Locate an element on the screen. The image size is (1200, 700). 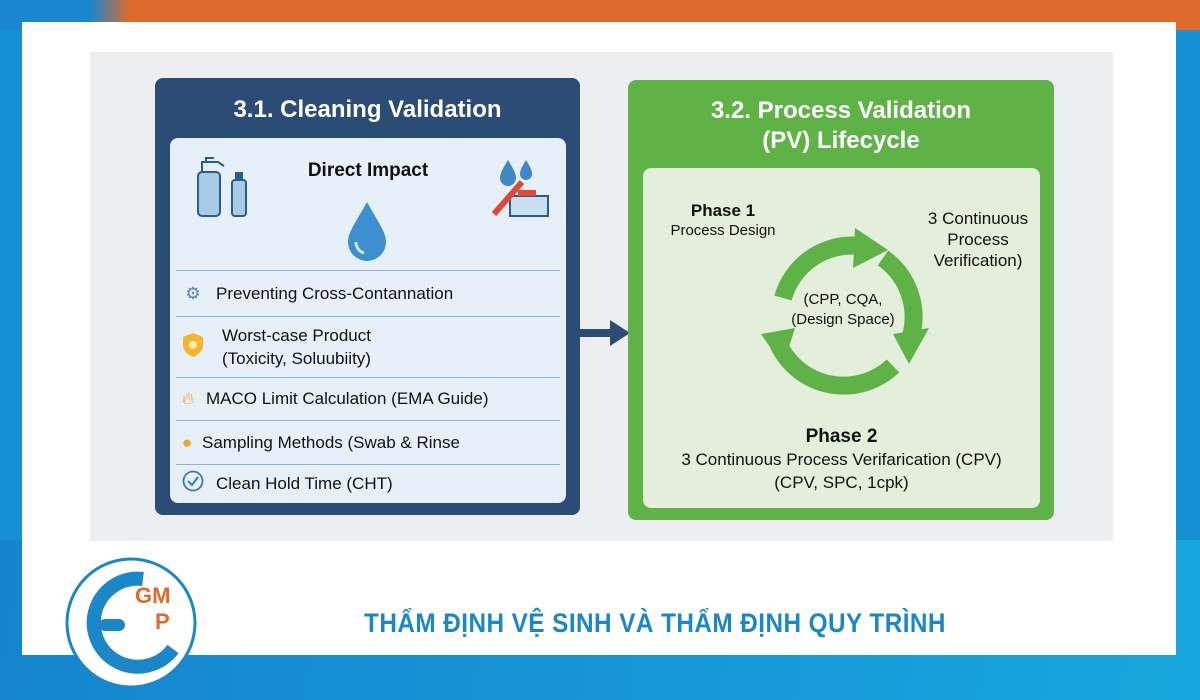
stage3-line: 3 Continuous is located at coordinates (978, 218).